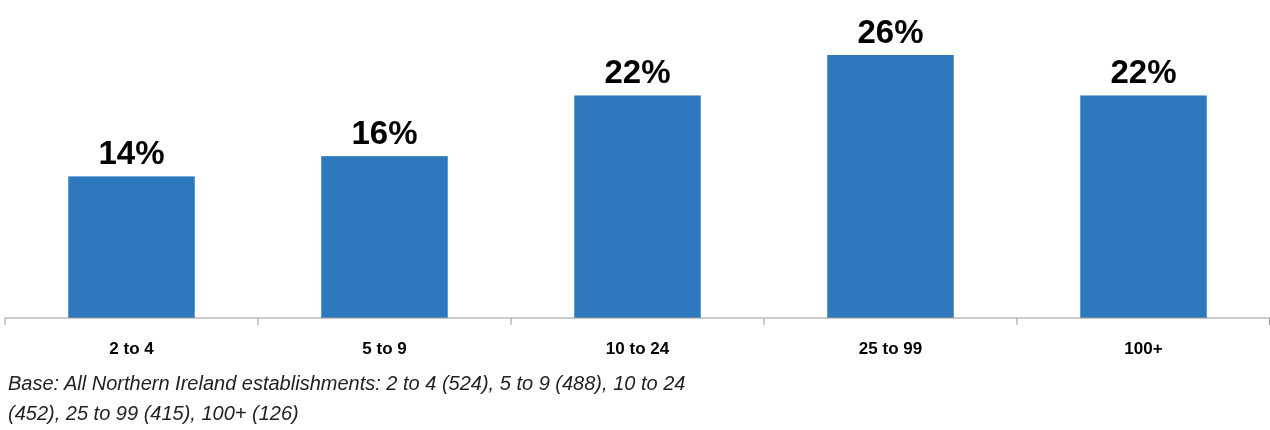  I want to click on data-label: 14%, so click(131, 153).